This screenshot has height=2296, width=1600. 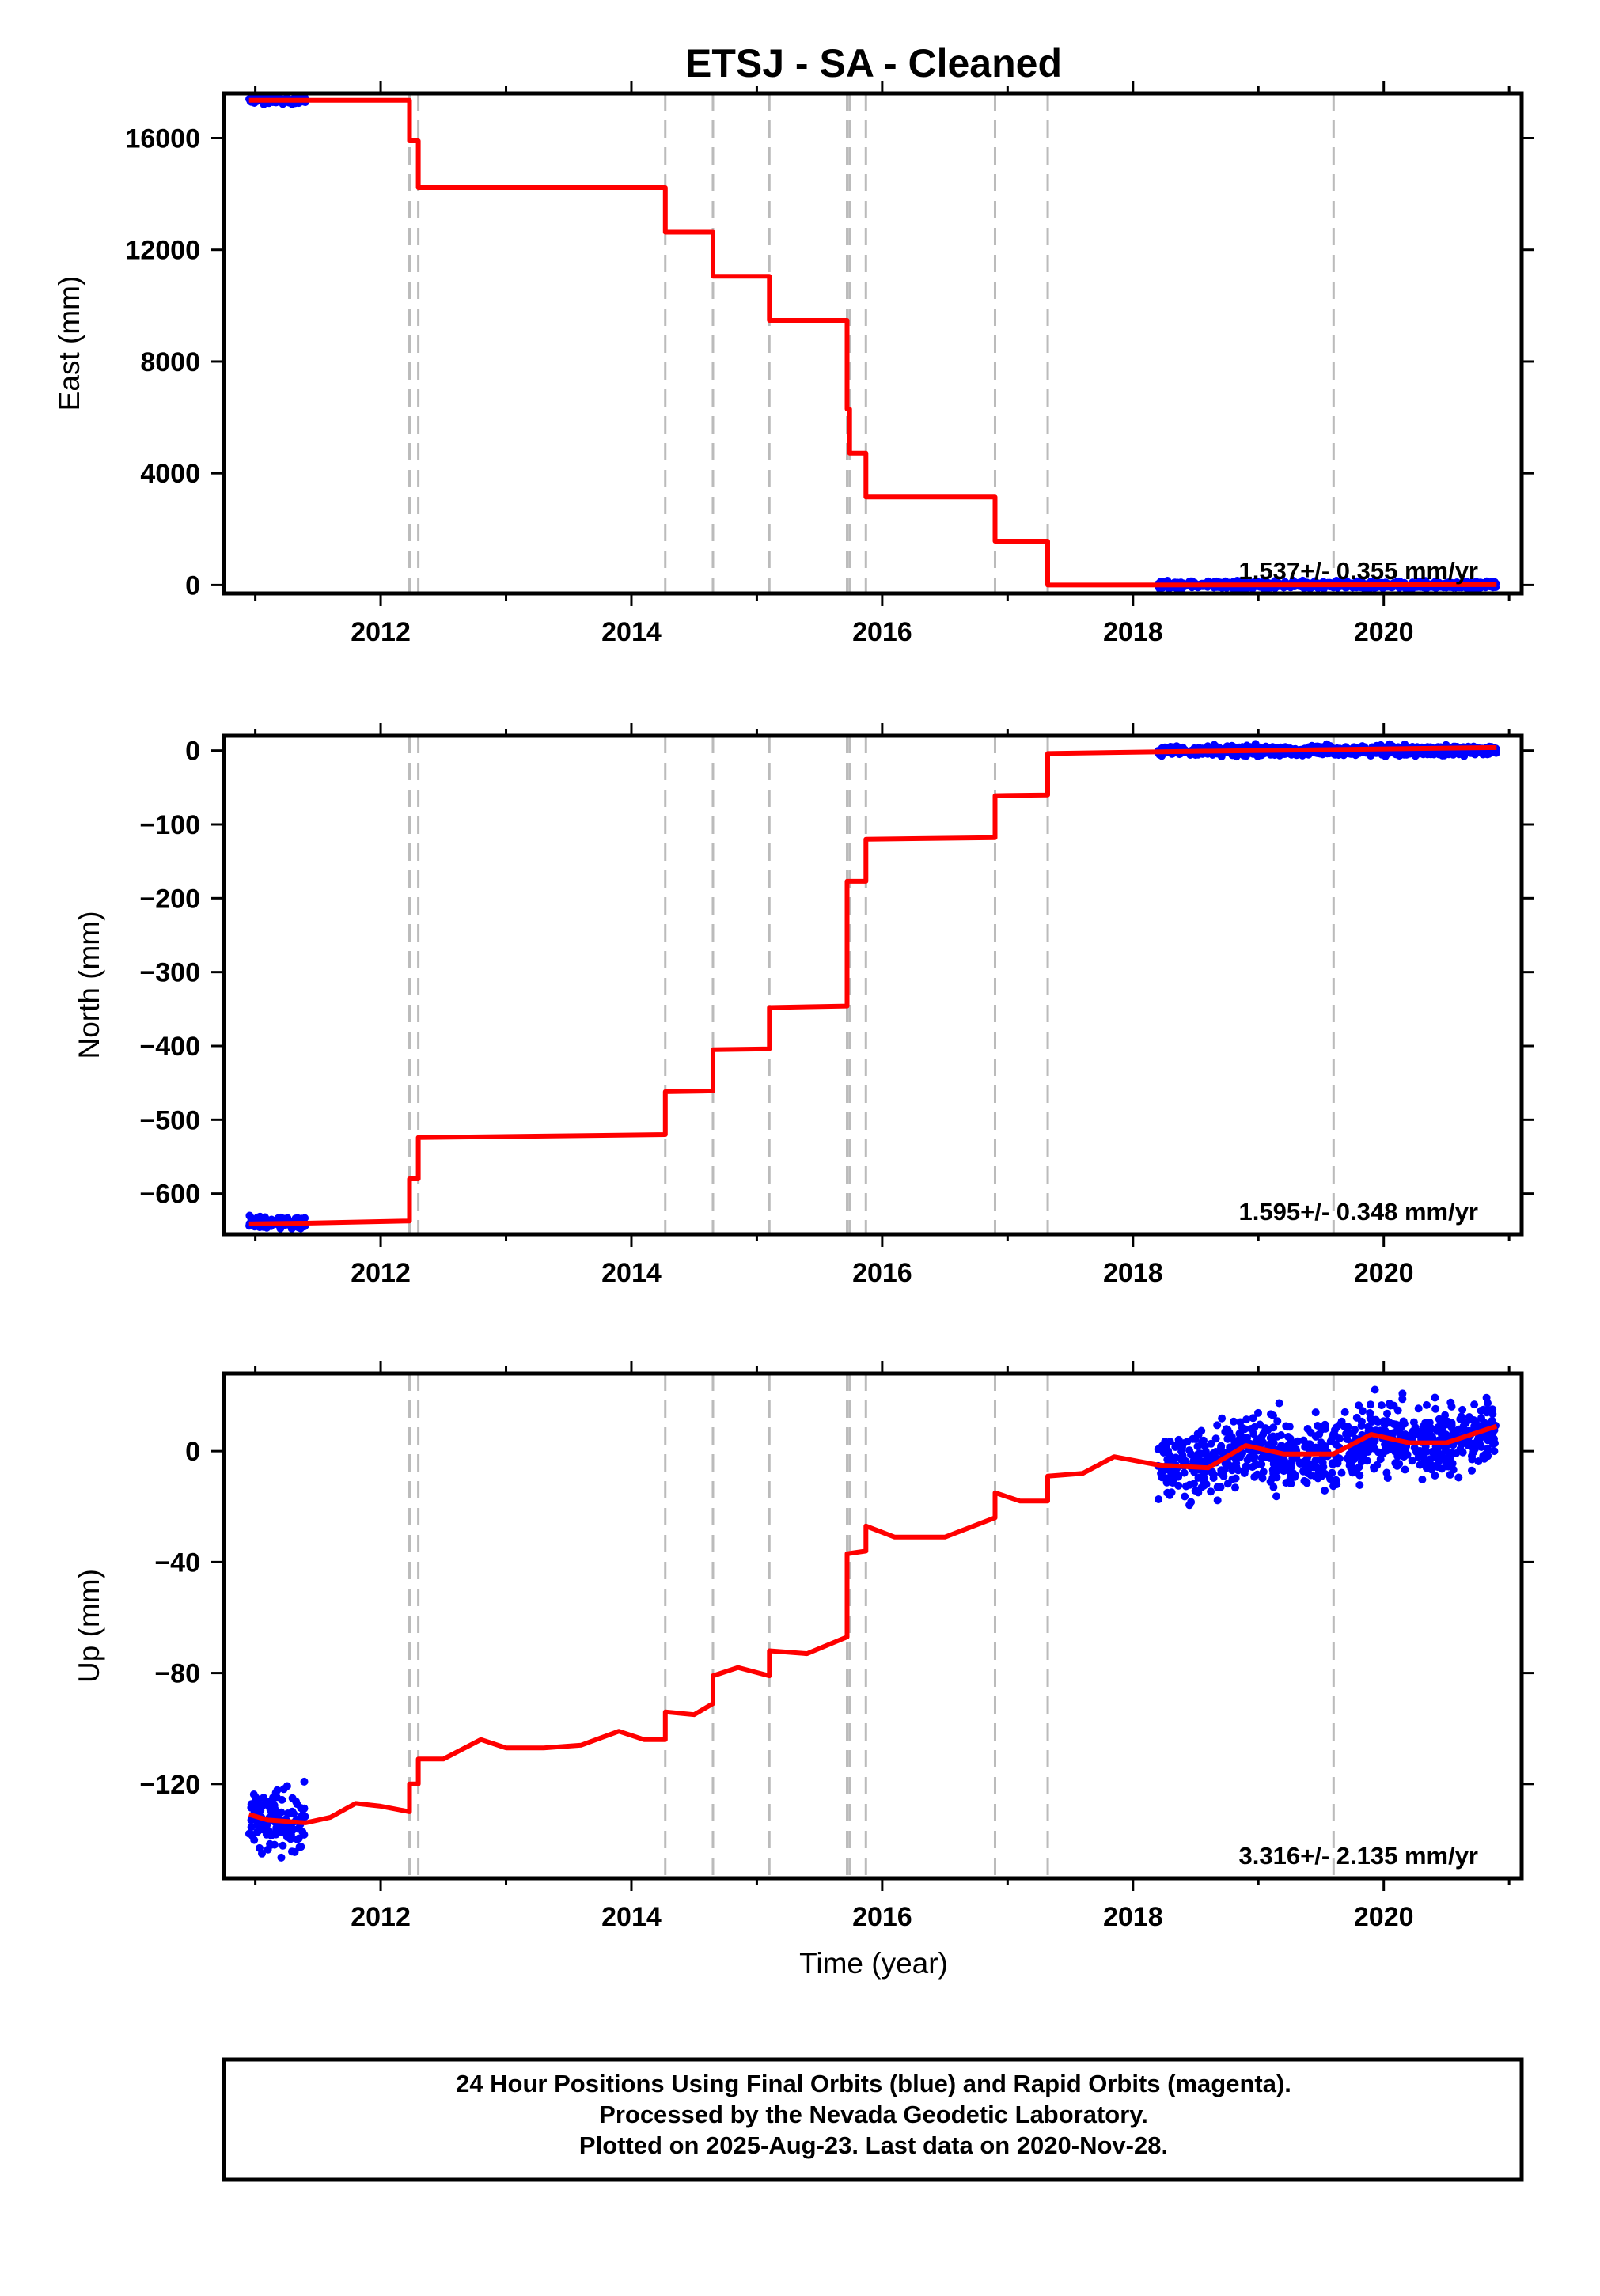 What do you see at coordinates (169, 973) in the screenshot?
I see `y-tick-label: −300` at bounding box center [169, 973].